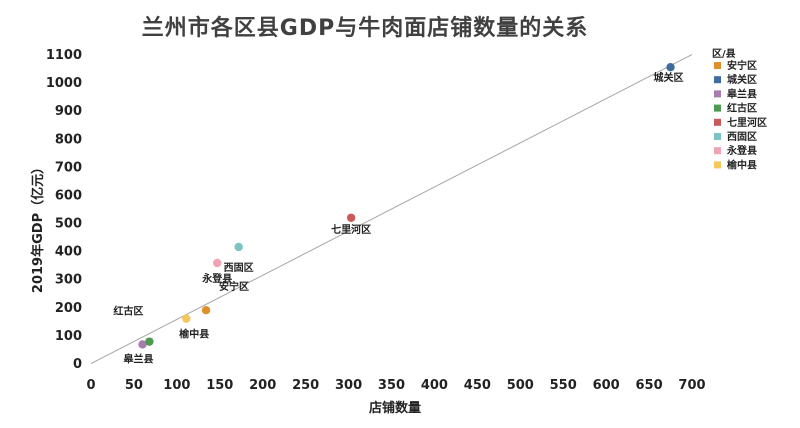 This screenshot has width=800, height=428. I want to click on x-axis-label: 店铺数量, so click(395, 408).